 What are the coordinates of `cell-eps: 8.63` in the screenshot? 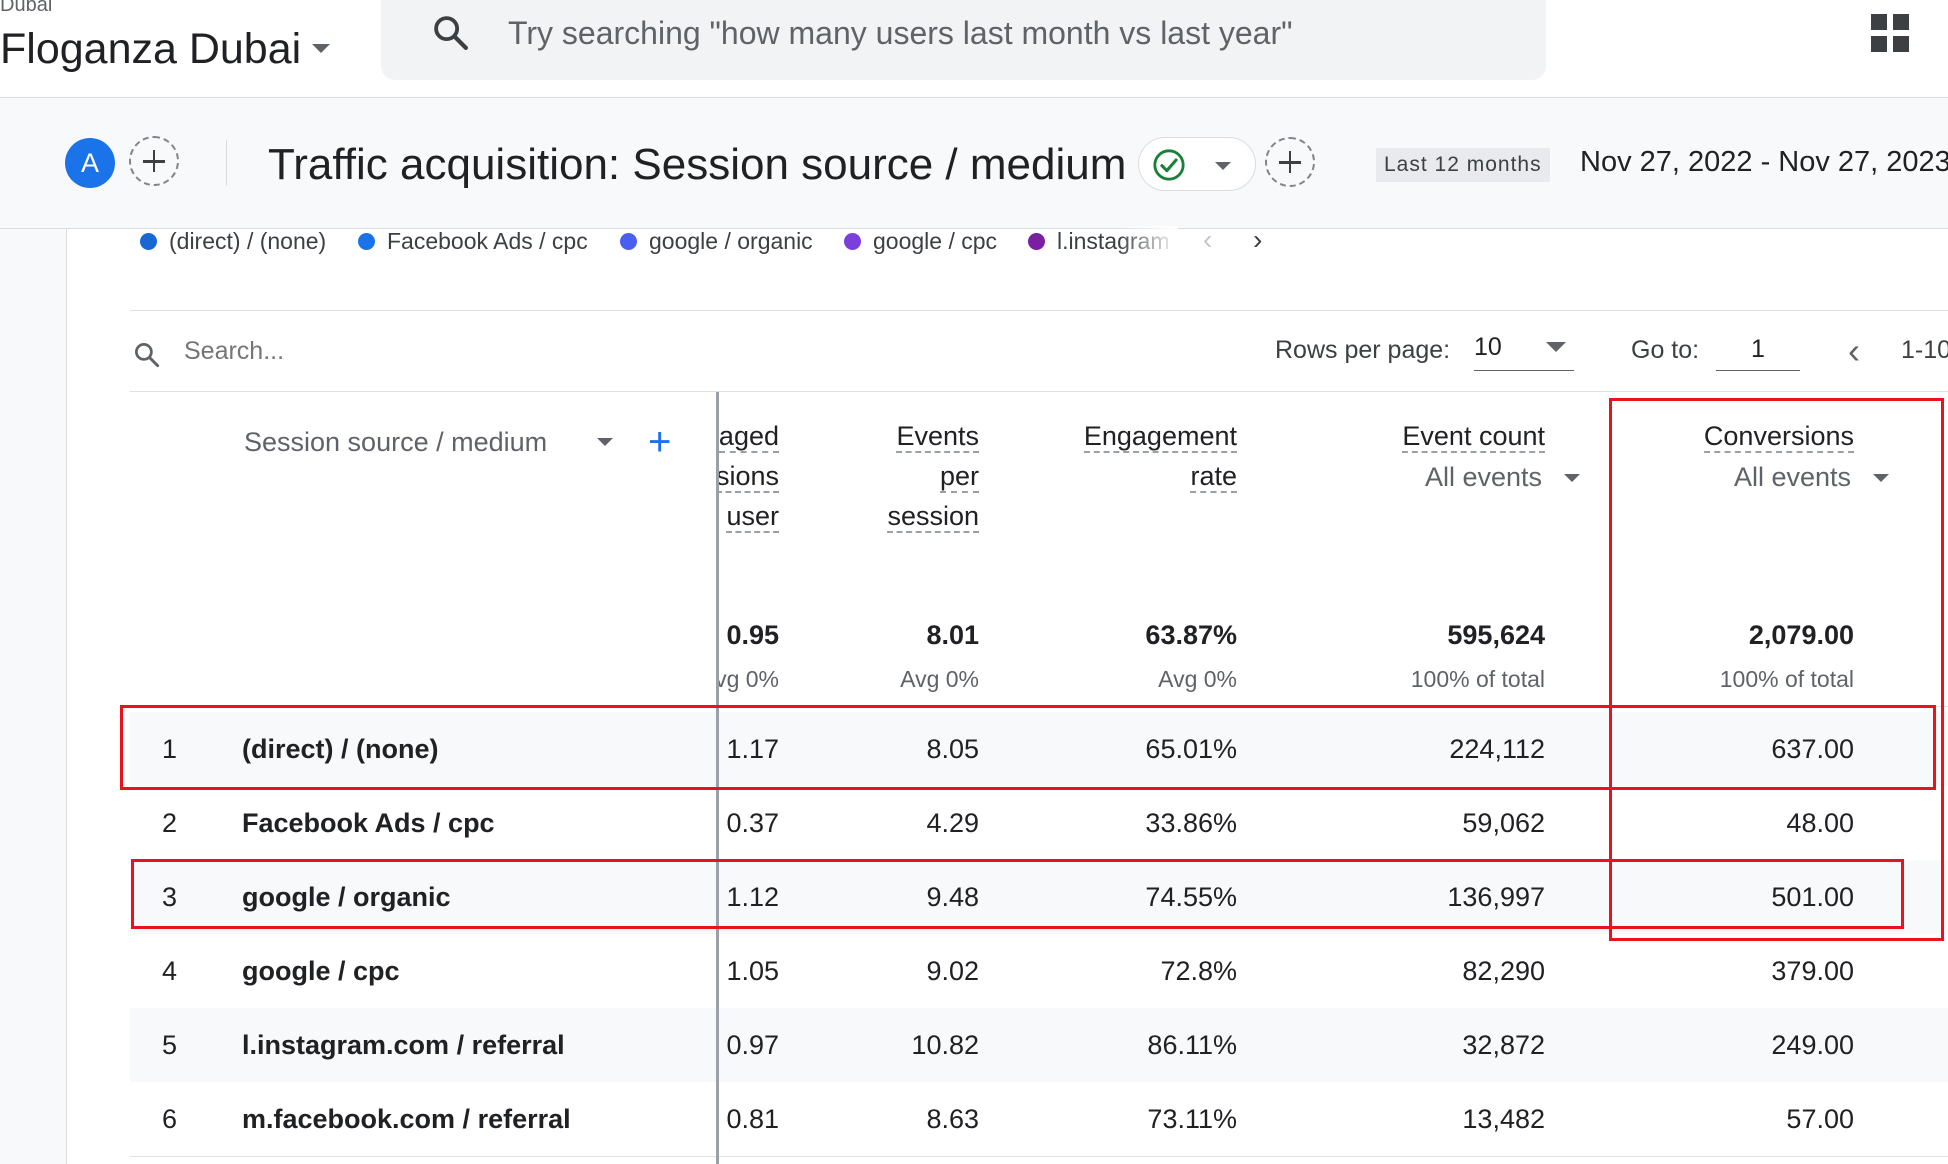 It's located at (952, 1119).